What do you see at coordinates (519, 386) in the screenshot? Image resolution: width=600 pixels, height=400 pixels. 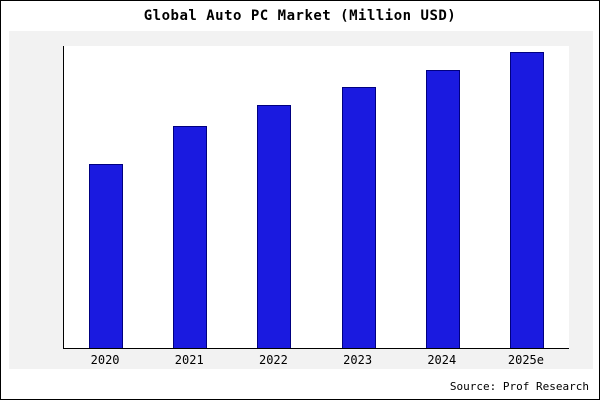 I see `source-credit: Source: Prof Research` at bounding box center [519, 386].